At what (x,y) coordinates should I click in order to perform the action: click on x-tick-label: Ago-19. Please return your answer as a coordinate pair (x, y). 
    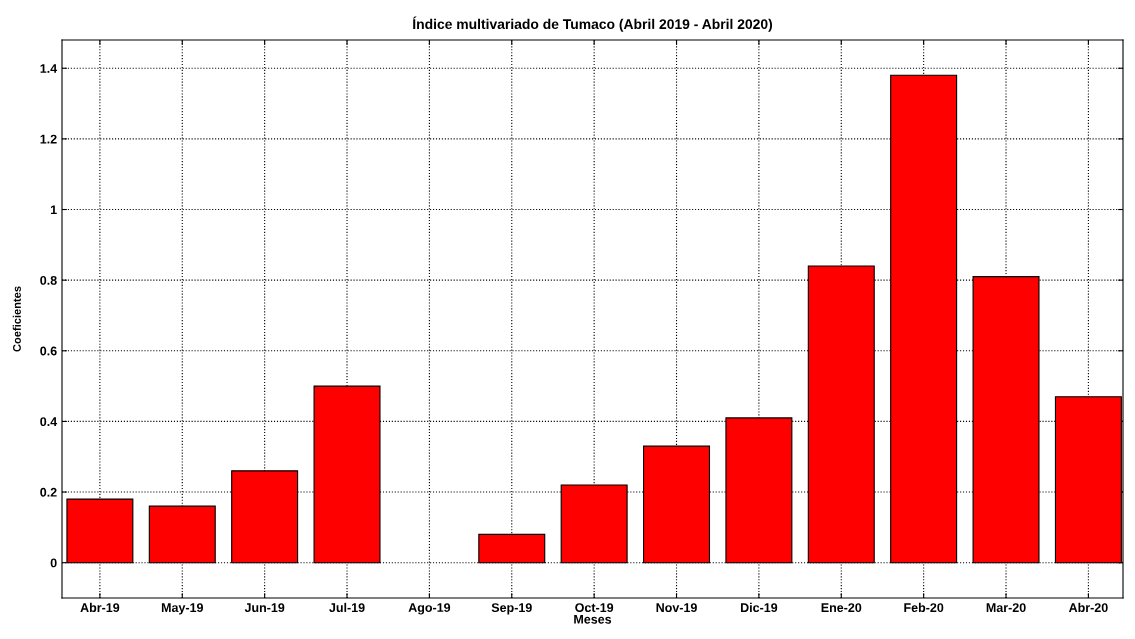
    Looking at the image, I should click on (429, 609).